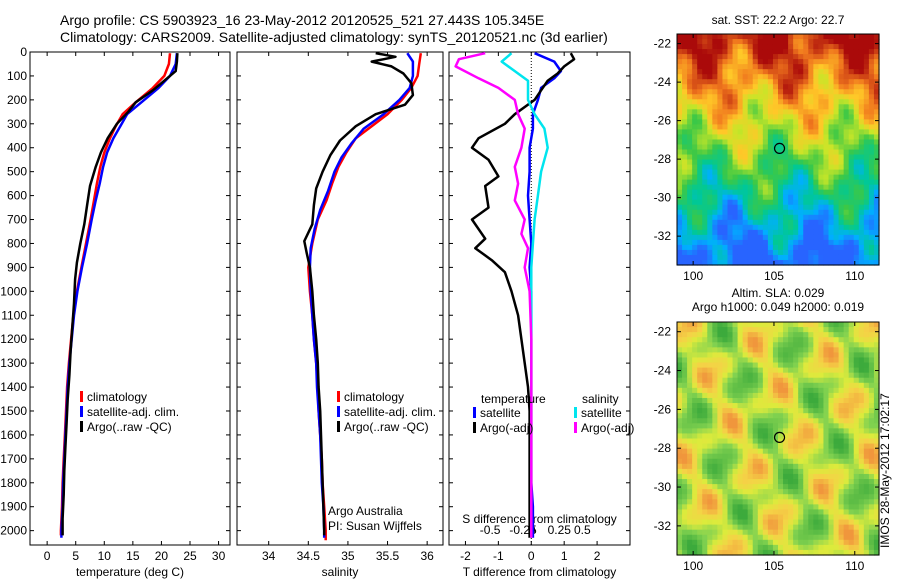 The image size is (900, 580). I want to click on depth-tick-label: 1800, so click(13, 483).